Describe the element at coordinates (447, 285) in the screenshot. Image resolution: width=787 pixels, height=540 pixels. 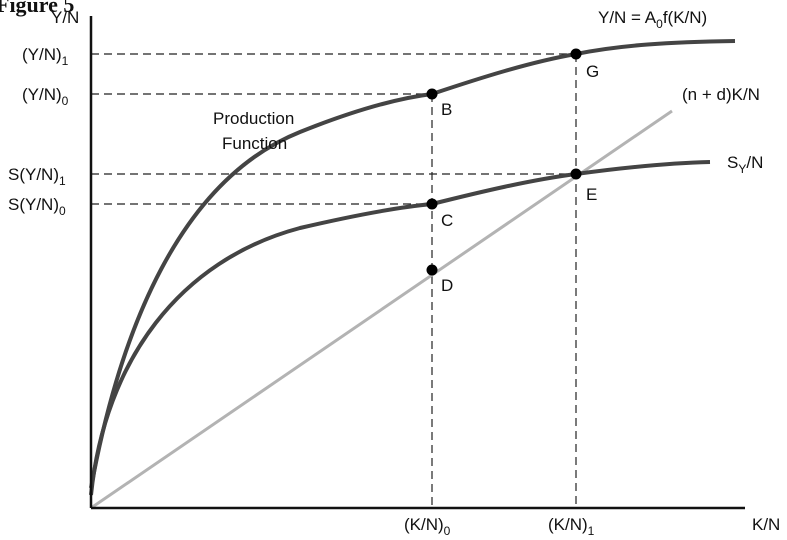
I see `point-d-label: D` at that location.